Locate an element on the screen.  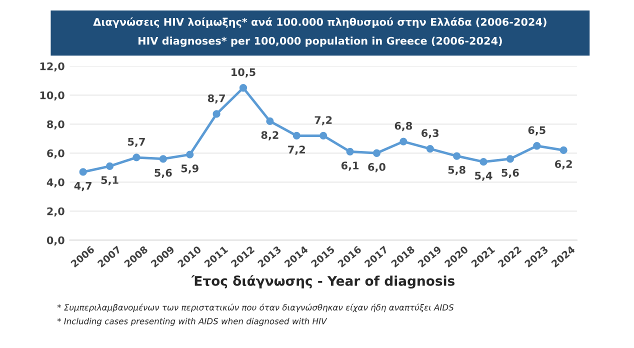
data-label: 6,2 is located at coordinates (563, 165).